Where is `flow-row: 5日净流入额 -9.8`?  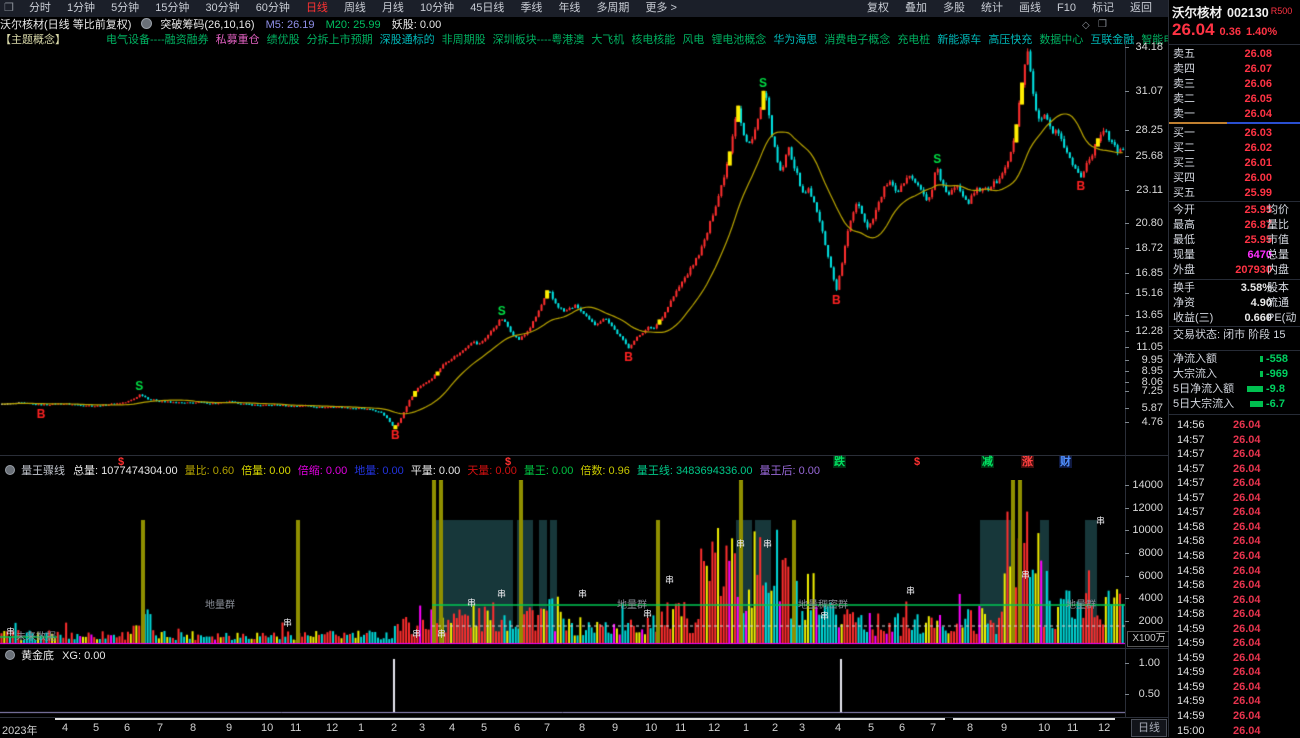
flow-row: 5日净流入额 -9.8 is located at coordinates (1234, 389).